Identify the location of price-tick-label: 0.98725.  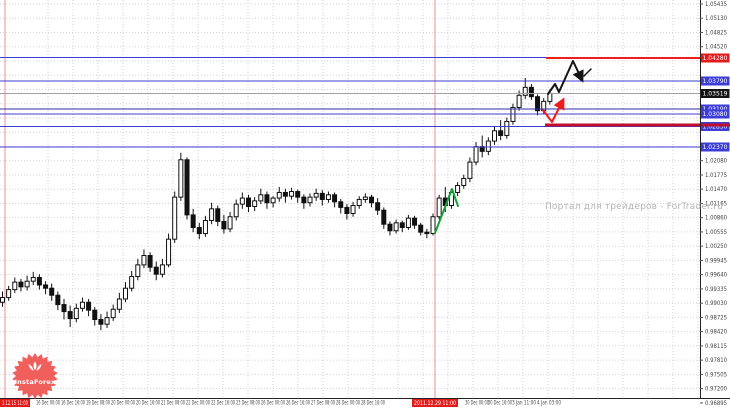
(716, 317).